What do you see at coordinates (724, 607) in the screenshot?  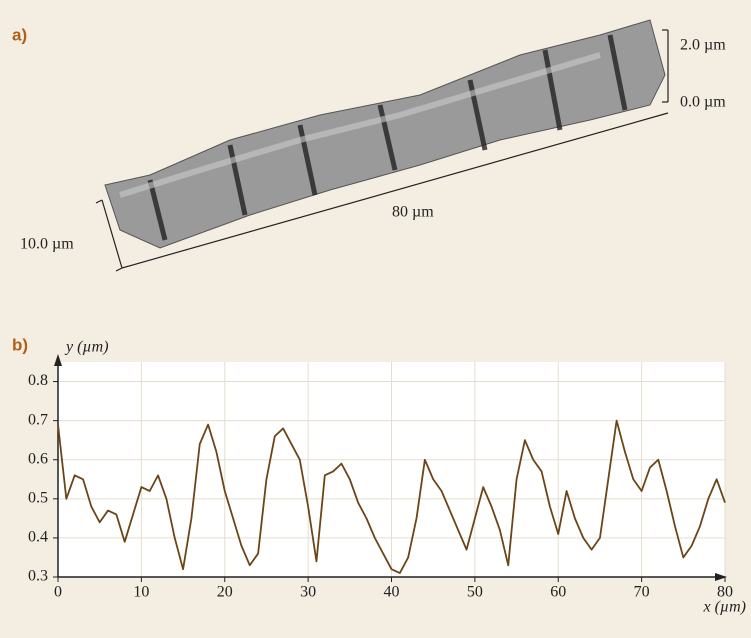 I see `x-axis-label: x (µm)` at bounding box center [724, 607].